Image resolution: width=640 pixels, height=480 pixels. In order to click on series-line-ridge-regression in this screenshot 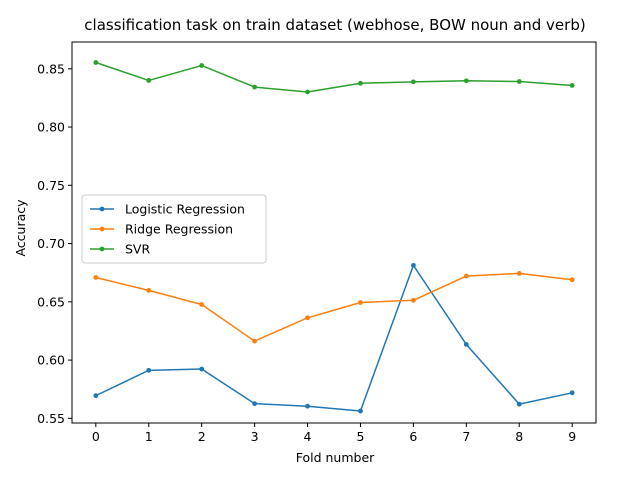, I will do `click(334, 307)`.